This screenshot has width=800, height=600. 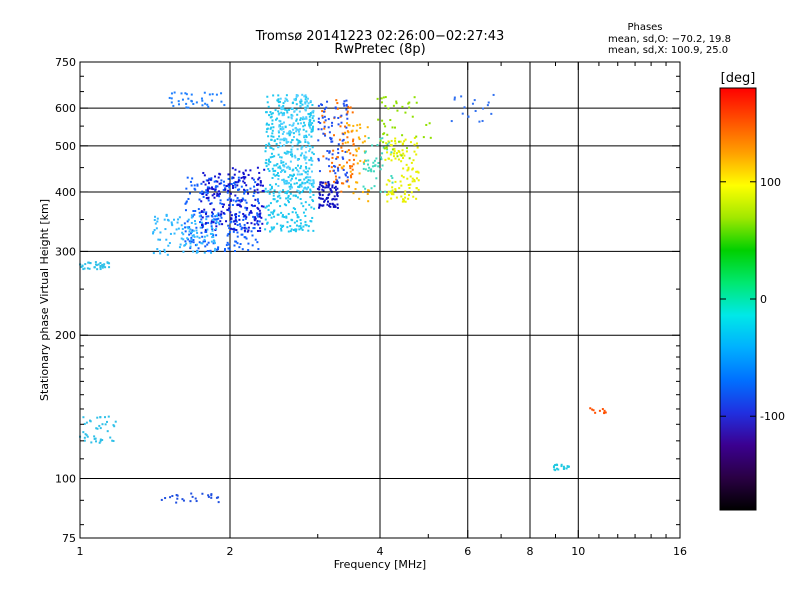 I want to click on chart-title: Tromsø 20141223 02:26:00−02:27:43, so click(x=380, y=36).